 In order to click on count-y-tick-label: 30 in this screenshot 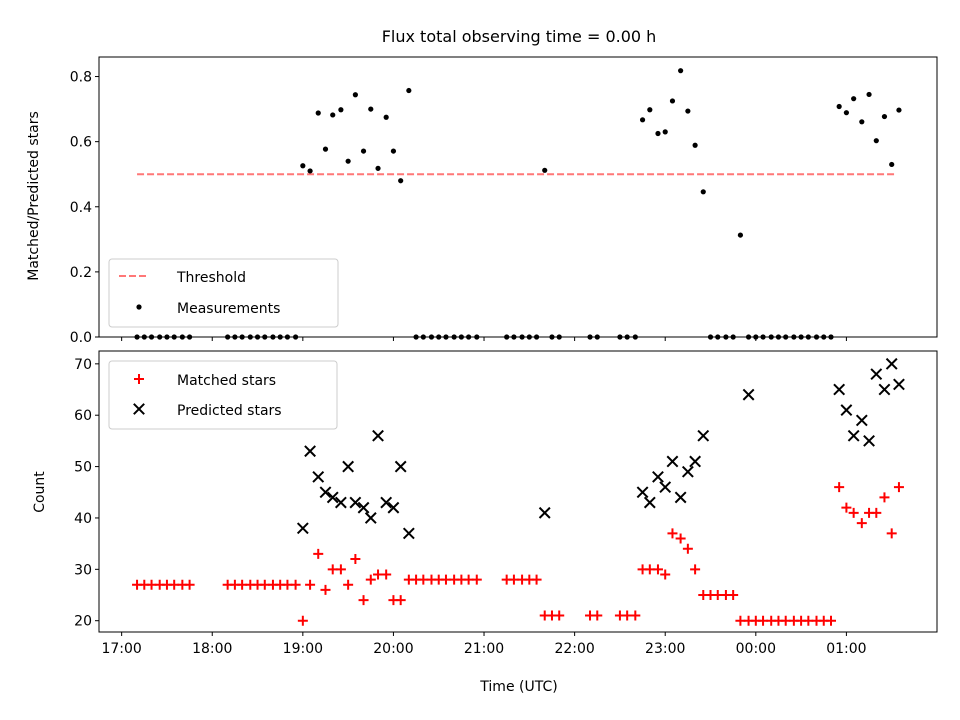, I will do `click(83, 570)`.